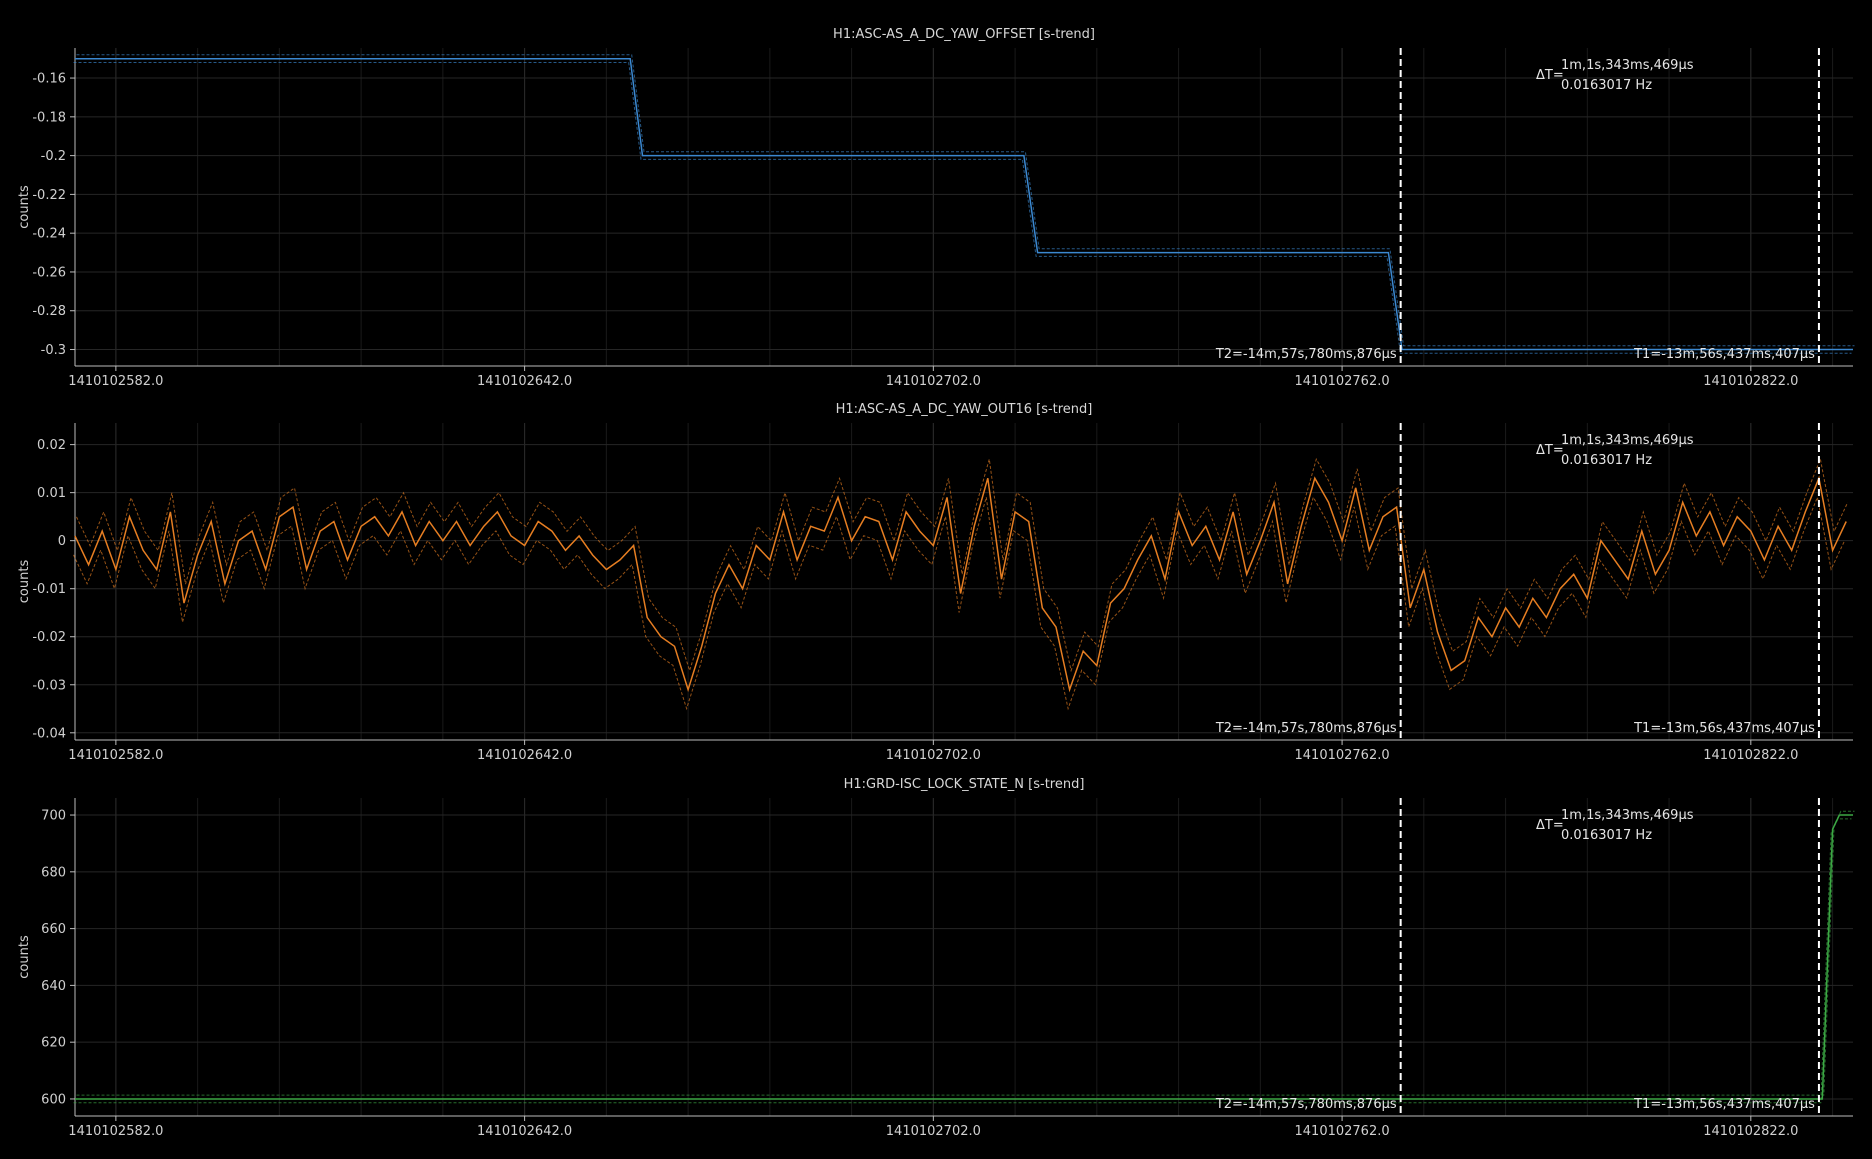  What do you see at coordinates (53, 929) in the screenshot?
I see `y-tick-label: 660` at bounding box center [53, 929].